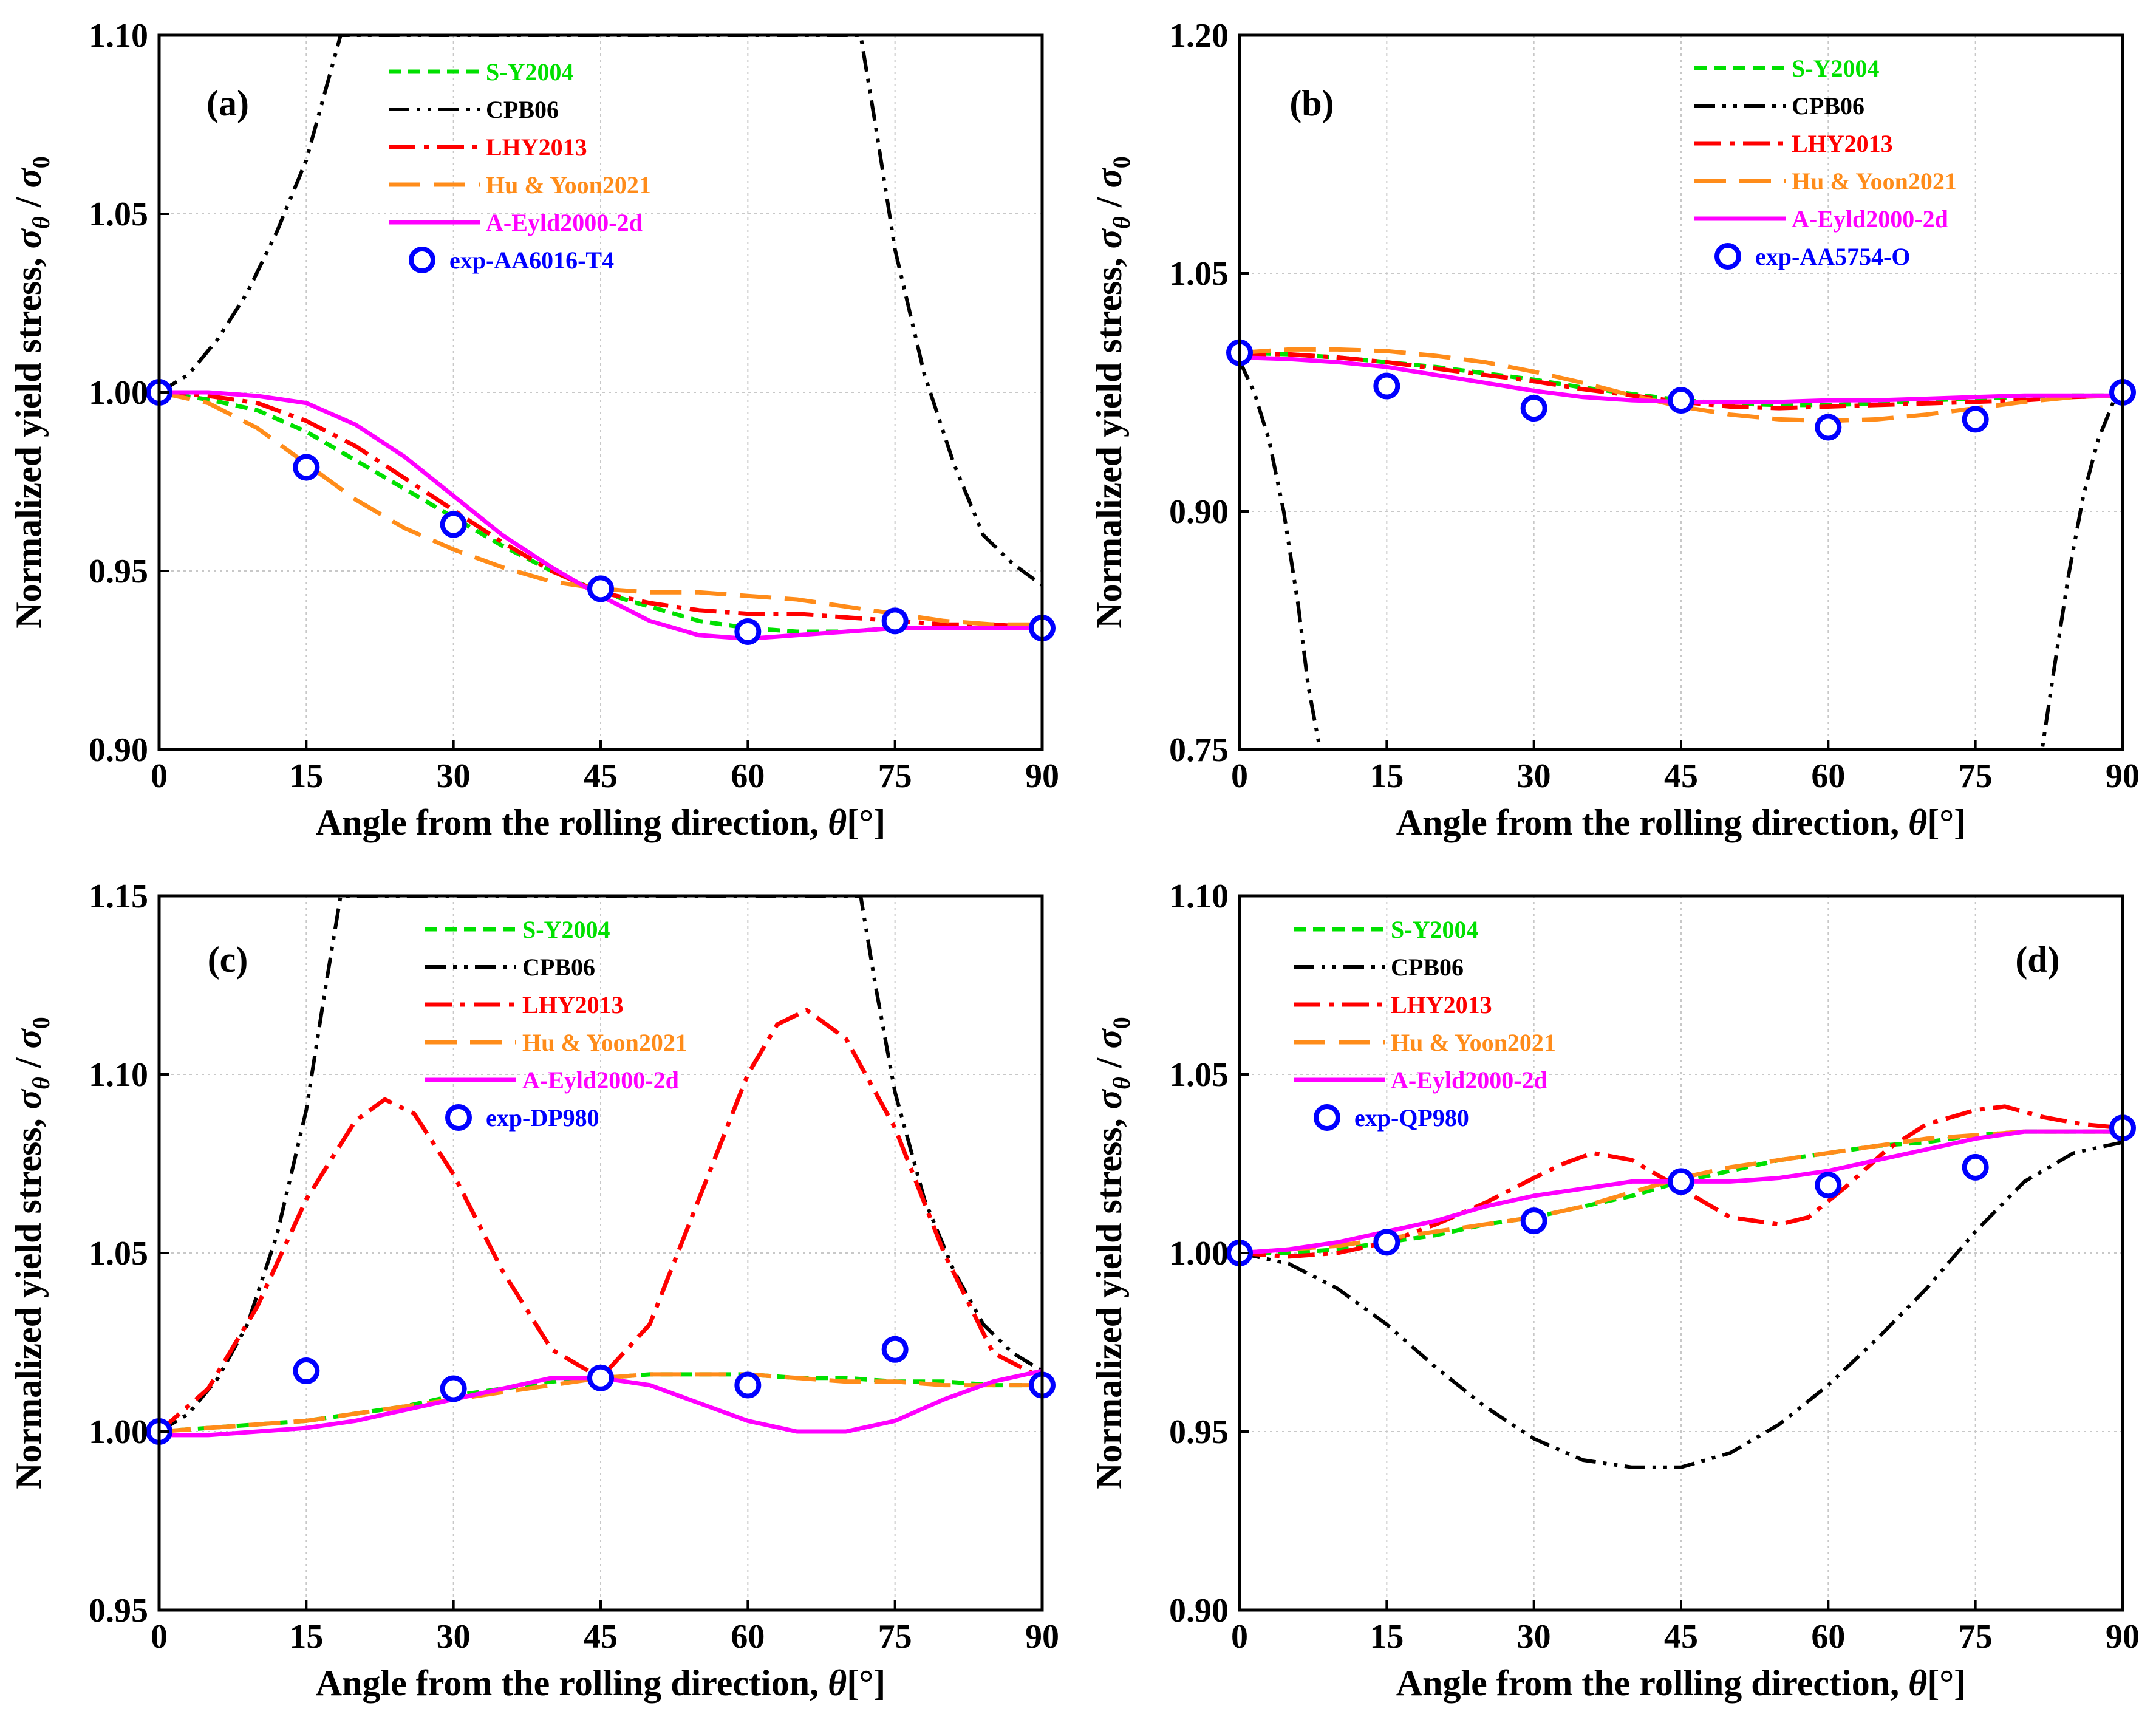 This screenshot has width=2156, height=1734. Describe the element at coordinates (531, 260) in the screenshot. I see `legend-label: exp-AA6016-T4` at that location.